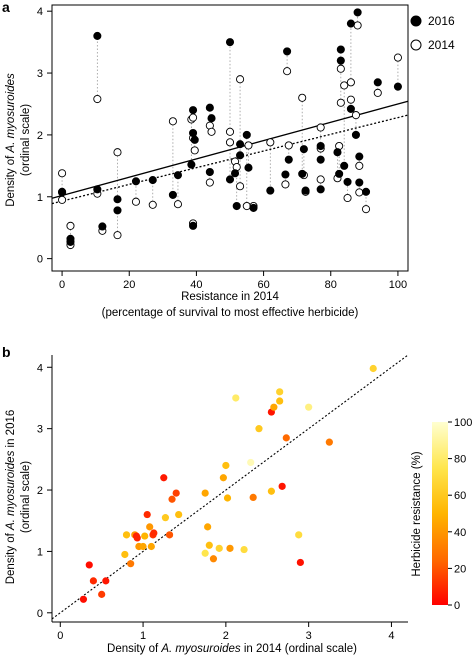 The width and height of the screenshot is (474, 659). I want to click on panel-a-y-label-species: A. myosuroides, so click(11, 113).